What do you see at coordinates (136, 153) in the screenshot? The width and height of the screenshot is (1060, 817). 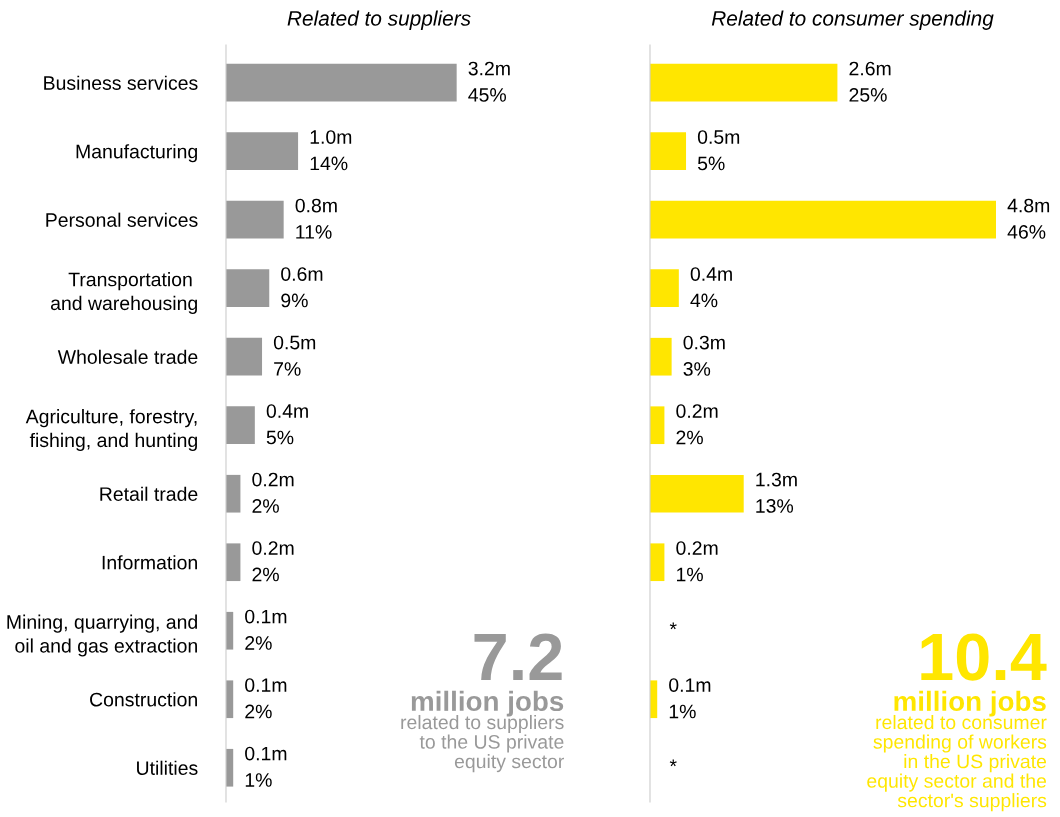 I see `y-tick-label: Manufacturing` at bounding box center [136, 153].